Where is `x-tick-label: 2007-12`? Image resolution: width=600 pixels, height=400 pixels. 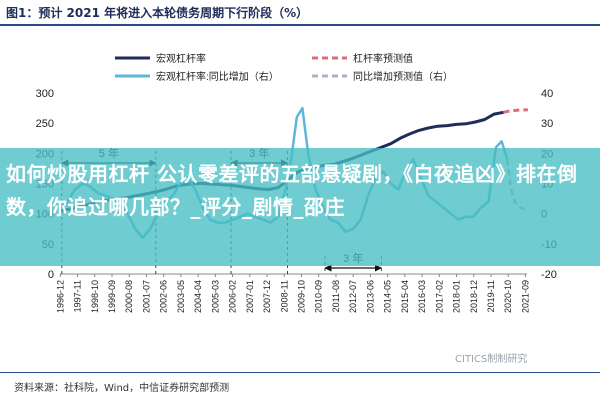 x-tick-label: 2007-12 is located at coordinates (267, 296).